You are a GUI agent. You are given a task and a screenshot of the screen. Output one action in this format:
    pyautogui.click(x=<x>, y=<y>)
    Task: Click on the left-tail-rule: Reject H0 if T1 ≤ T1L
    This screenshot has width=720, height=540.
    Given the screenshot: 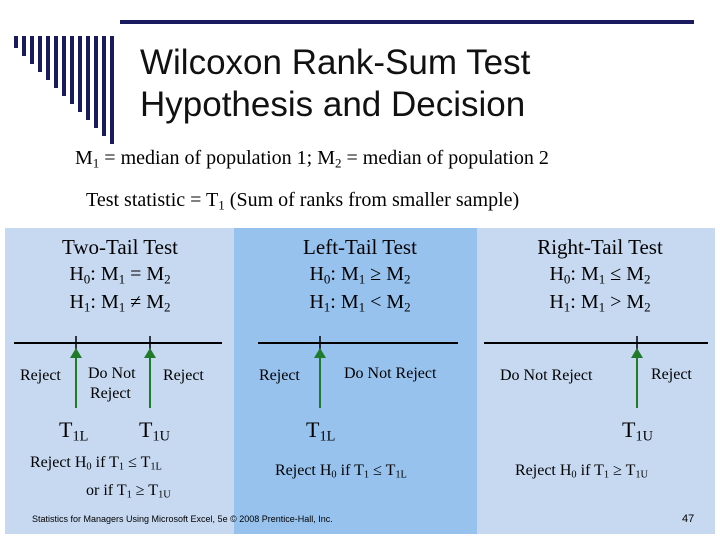 What is the action you would take?
    pyautogui.click(x=341, y=471)
    